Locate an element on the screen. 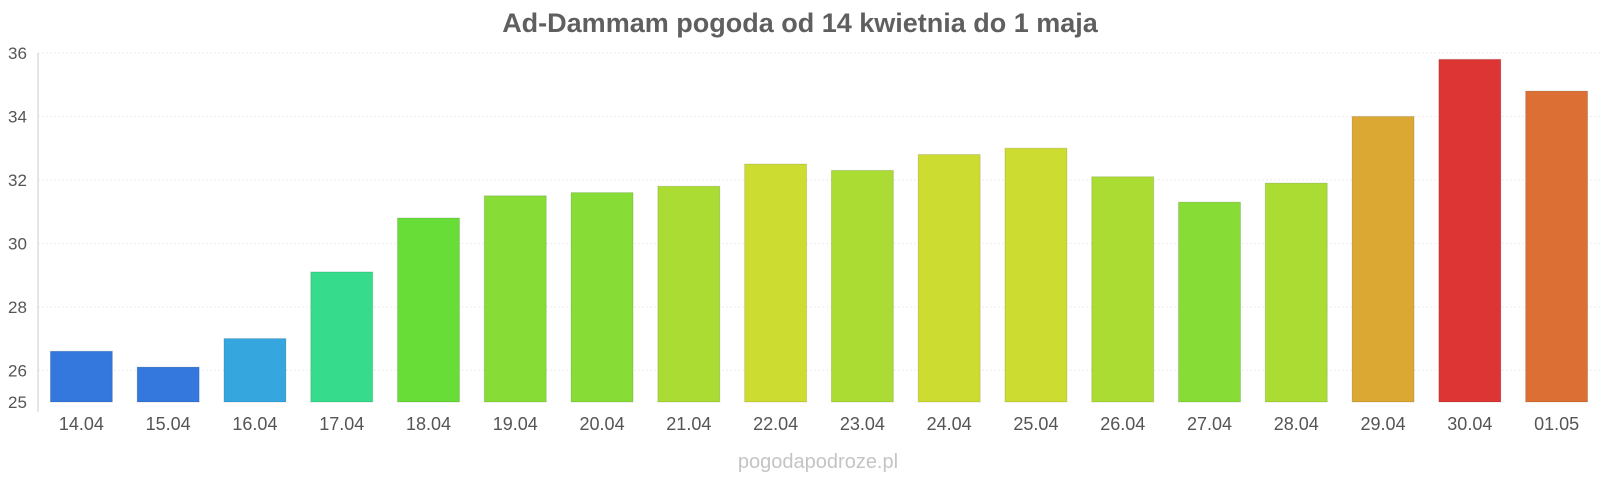 This screenshot has height=480, width=1600. bar-20.04 is located at coordinates (602, 297).